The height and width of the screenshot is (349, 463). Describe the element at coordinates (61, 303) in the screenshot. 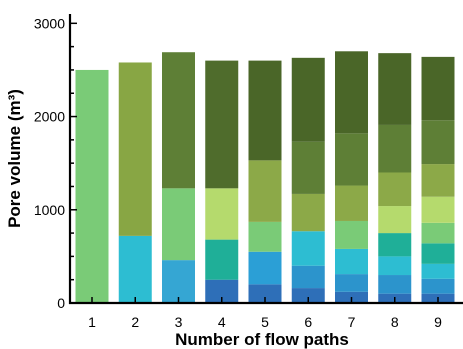

I see `y-tick-label: 0` at that location.